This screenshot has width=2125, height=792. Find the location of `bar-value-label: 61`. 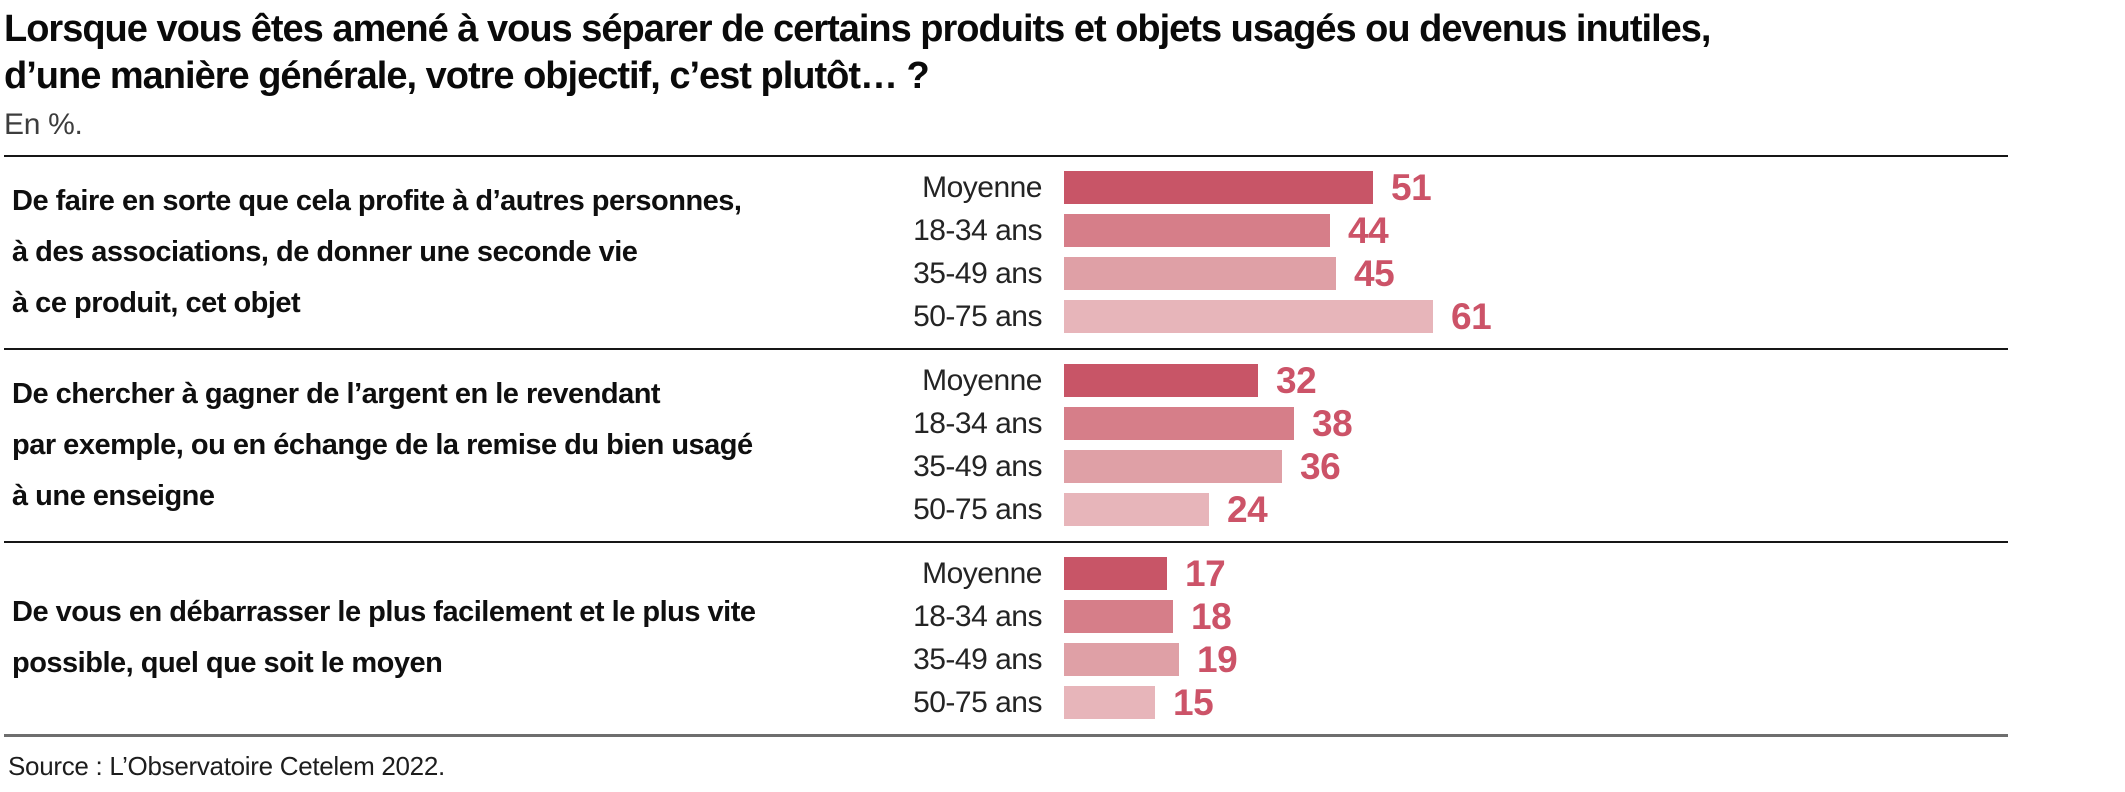

bar-value-label: 61 is located at coordinates (1471, 316).